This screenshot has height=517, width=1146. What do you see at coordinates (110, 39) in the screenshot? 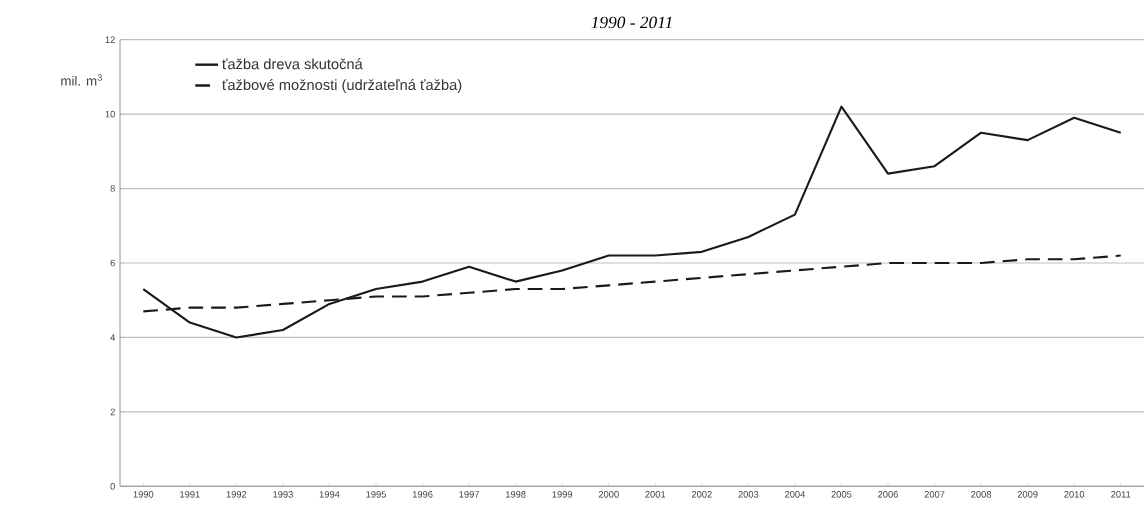
I see `y-tick-label: 12` at bounding box center [110, 39].